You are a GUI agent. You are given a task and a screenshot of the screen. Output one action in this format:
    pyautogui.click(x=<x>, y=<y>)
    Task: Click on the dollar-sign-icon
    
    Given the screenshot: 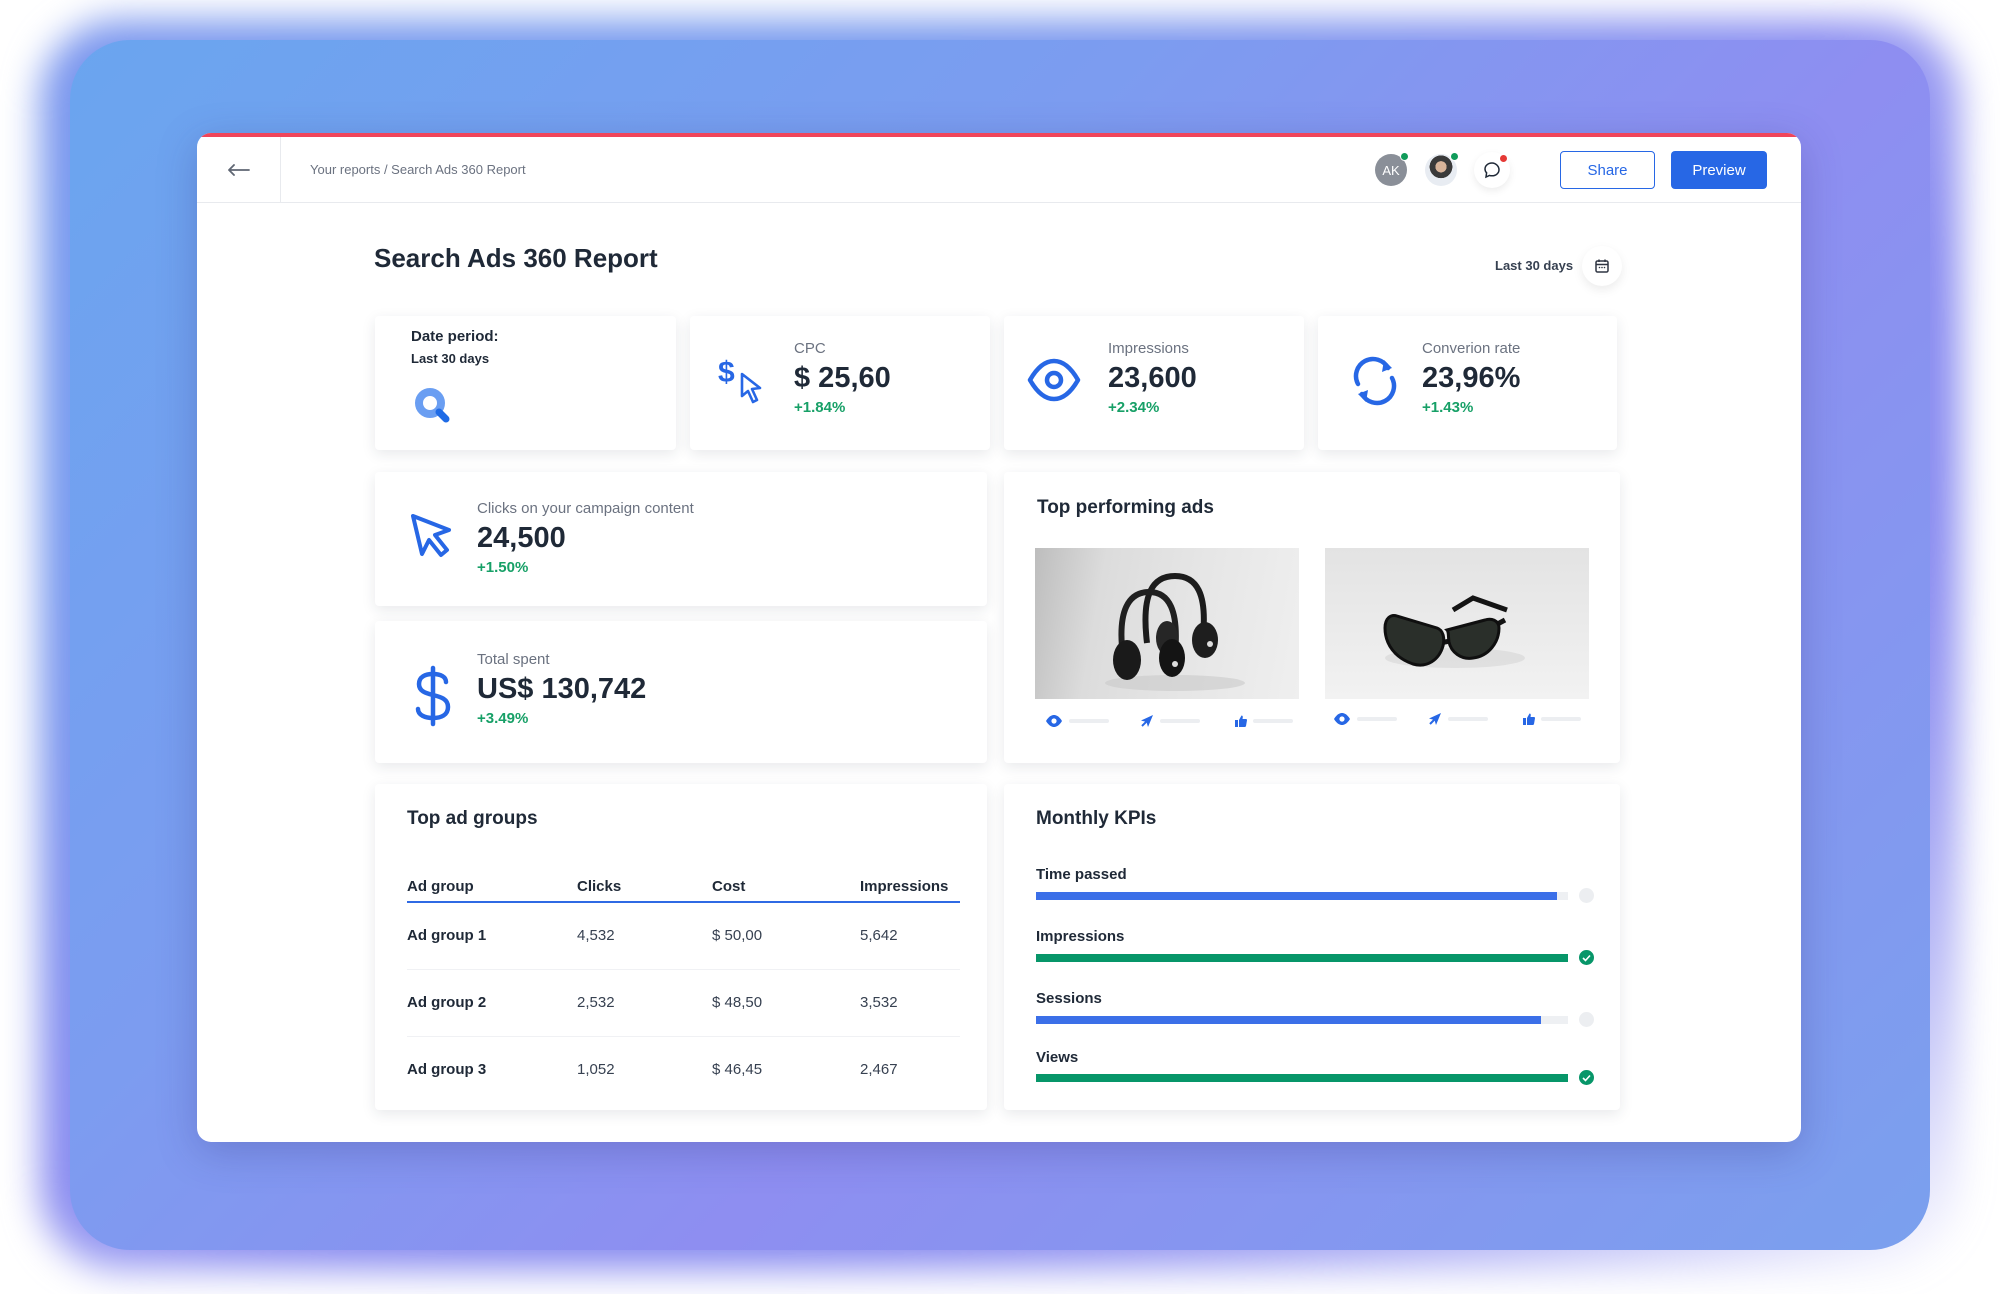 What is the action you would take?
    pyautogui.click(x=433, y=696)
    